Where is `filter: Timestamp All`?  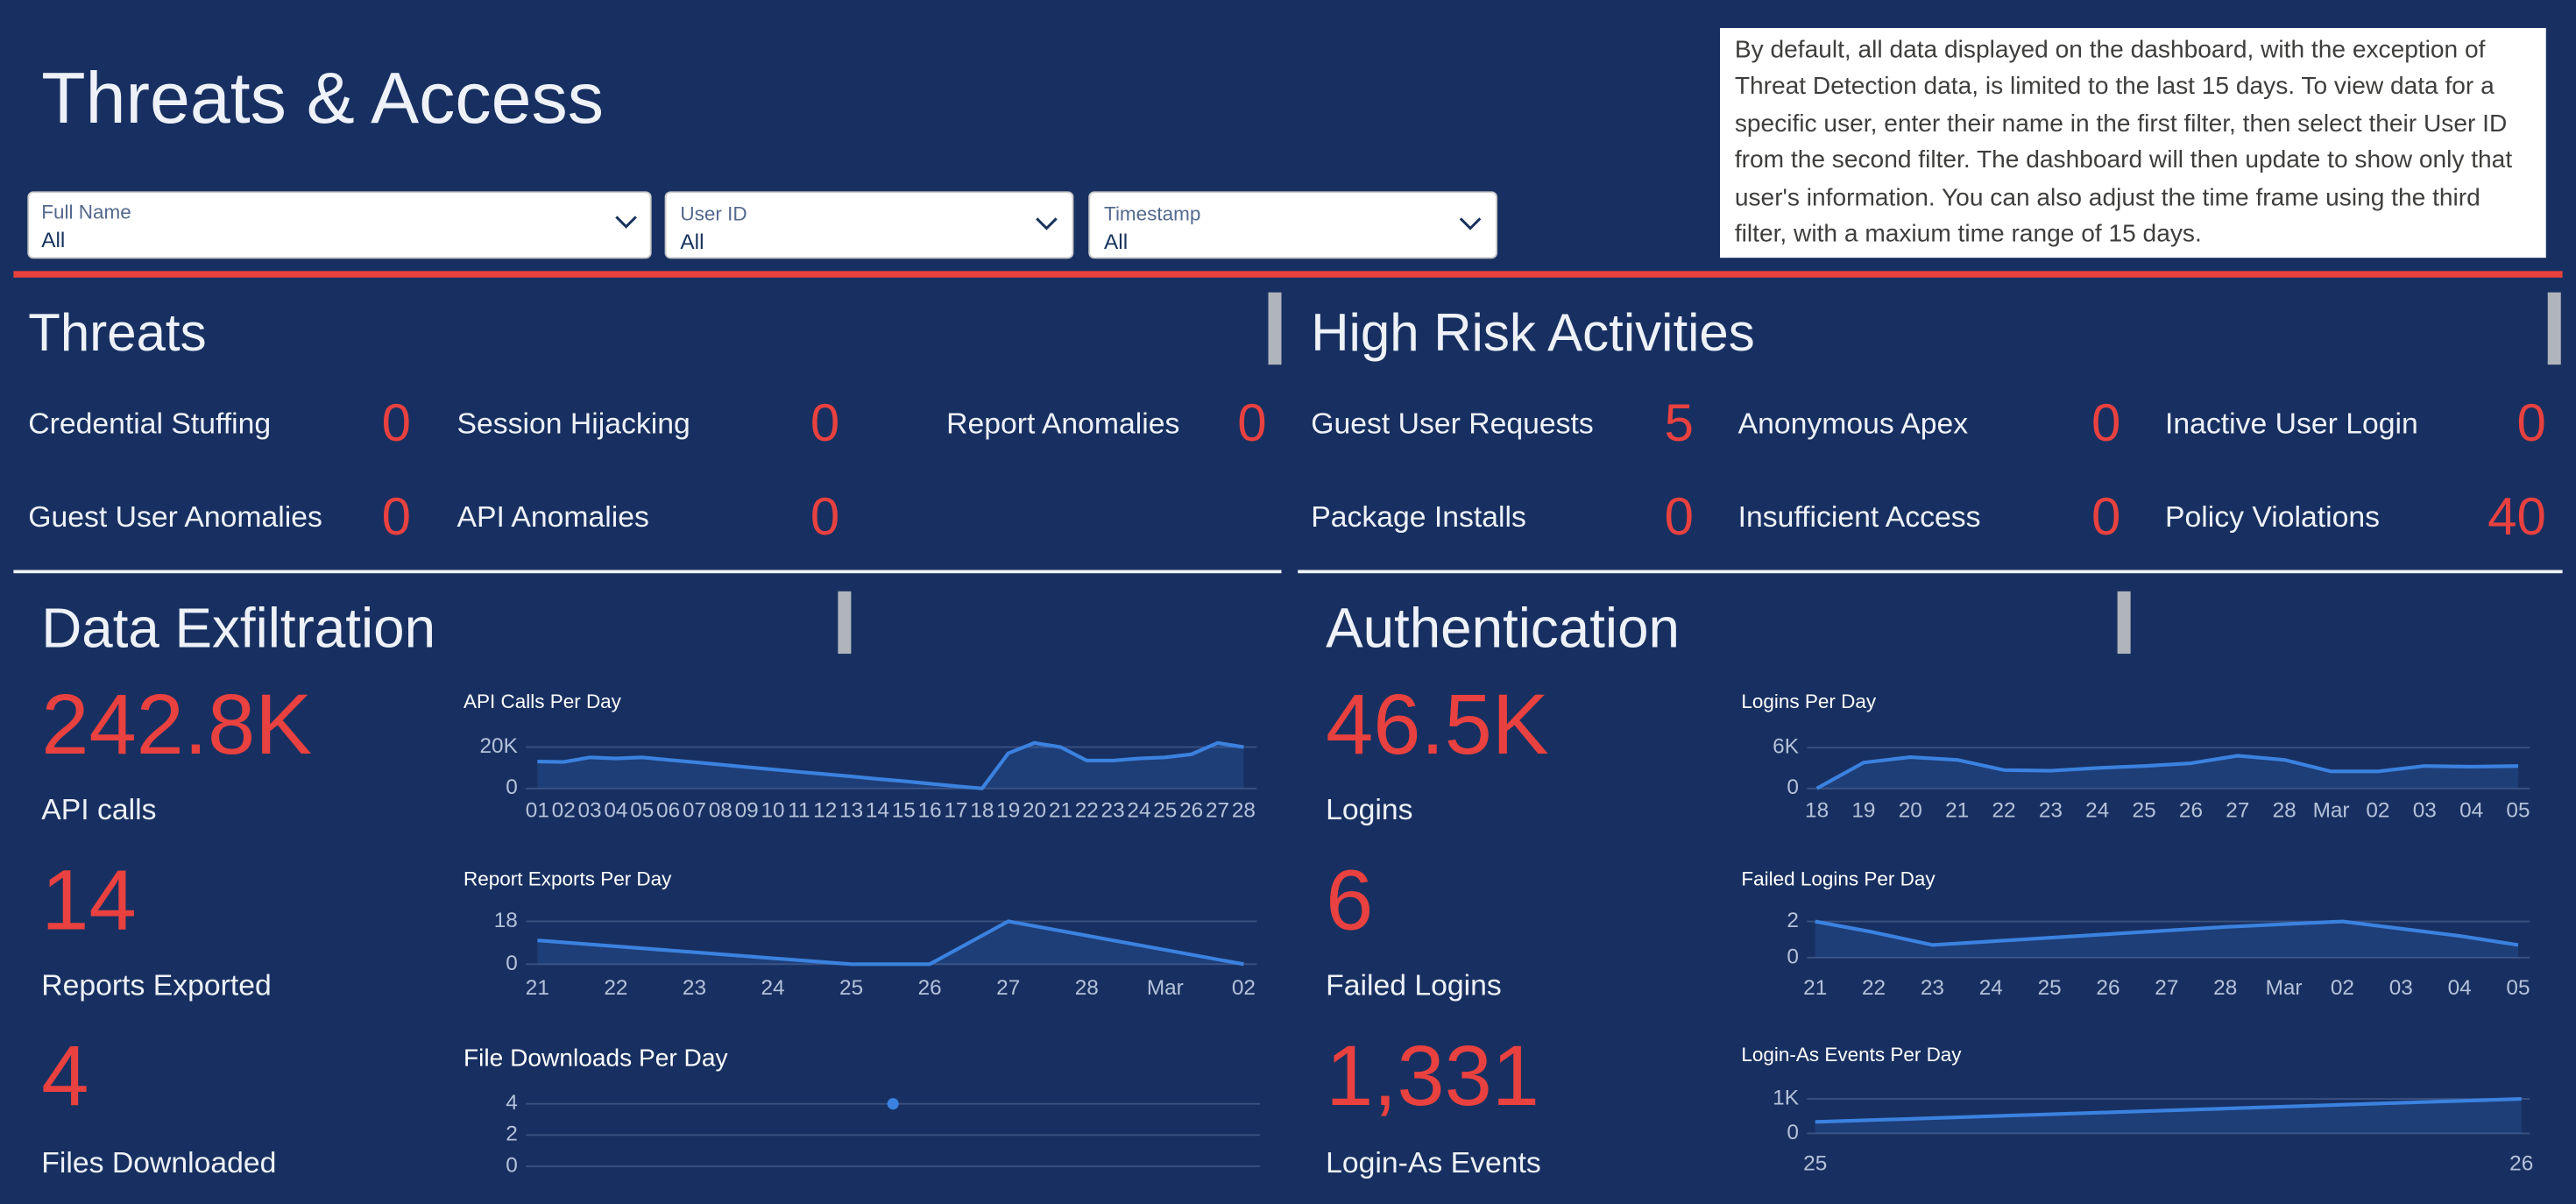 filter: Timestamp All is located at coordinates (1292, 225).